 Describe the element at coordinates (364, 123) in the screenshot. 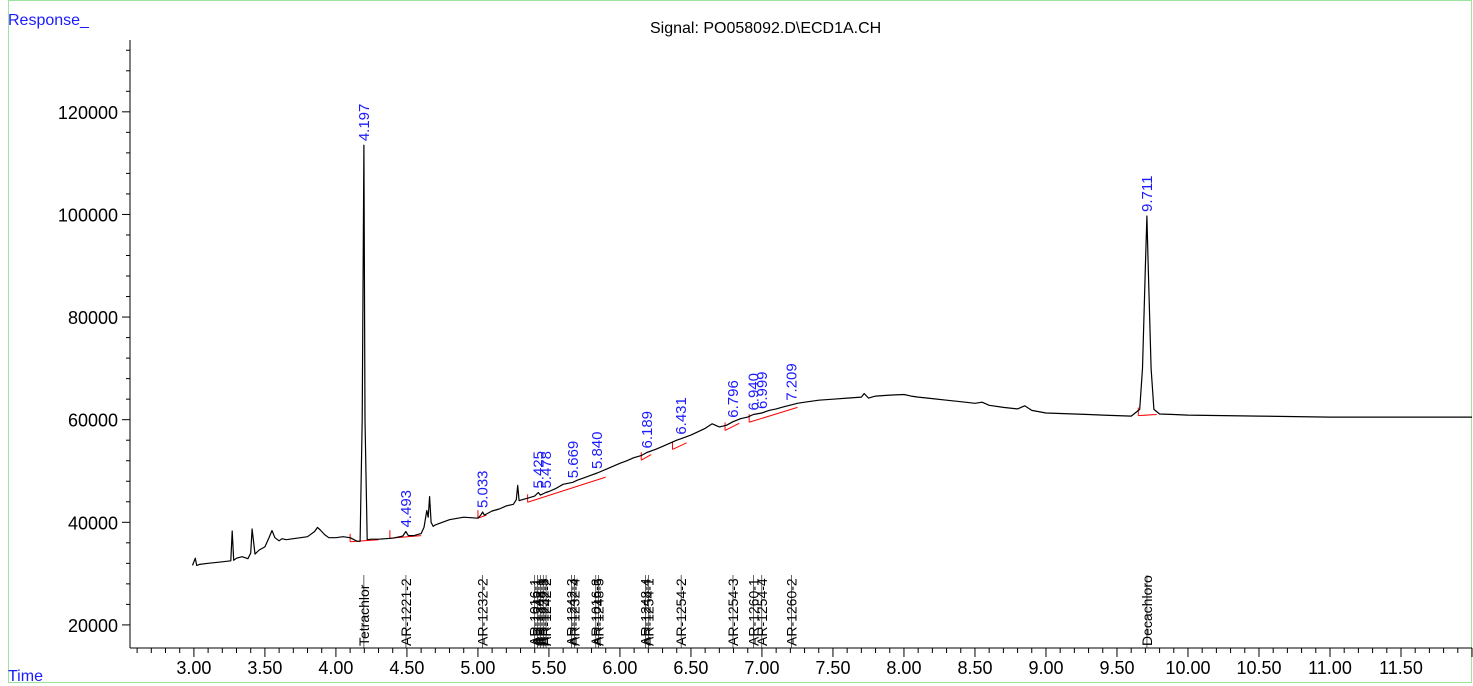

I see `peak-rt-label: 4.197` at that location.